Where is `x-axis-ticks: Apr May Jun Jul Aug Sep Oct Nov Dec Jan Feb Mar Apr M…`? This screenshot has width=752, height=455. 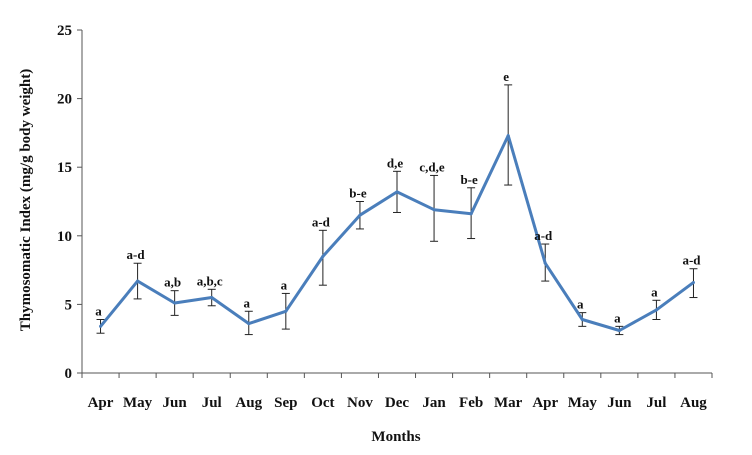 x-axis-ticks: Apr May Jun Jul Aug Sep Oct Nov Dec Jan Feb Mar Apr M… is located at coordinates (397, 392).